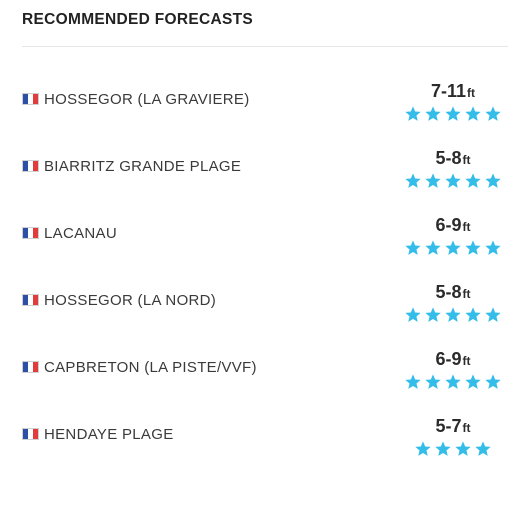 The height and width of the screenshot is (510, 528). Describe the element at coordinates (264, 232) in the screenshot. I see `forecast-row-3: LACANAU 6-9ft` at that location.